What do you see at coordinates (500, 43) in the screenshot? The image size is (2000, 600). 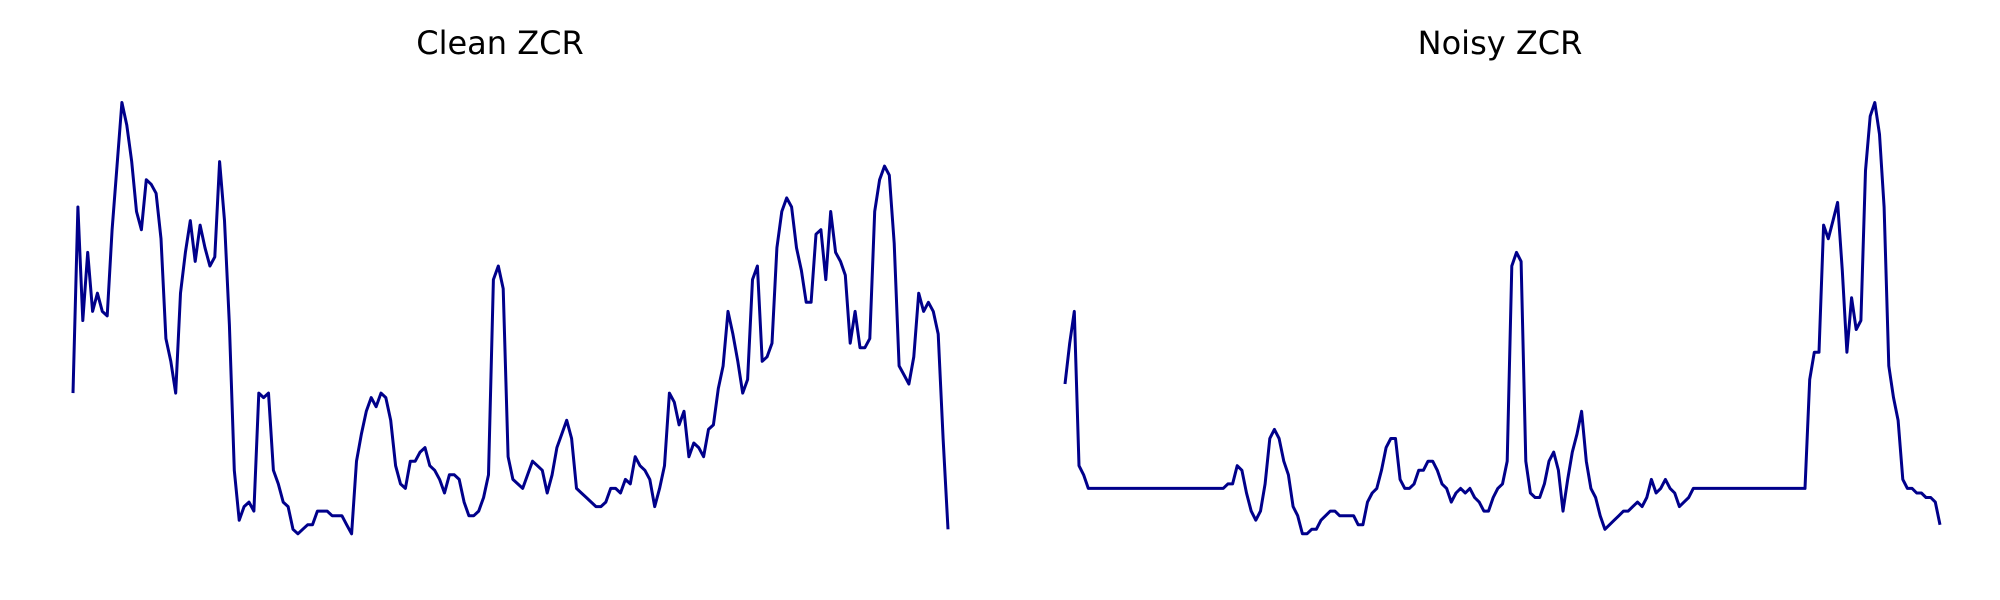 I see `chart-title: Clean ZCR` at bounding box center [500, 43].